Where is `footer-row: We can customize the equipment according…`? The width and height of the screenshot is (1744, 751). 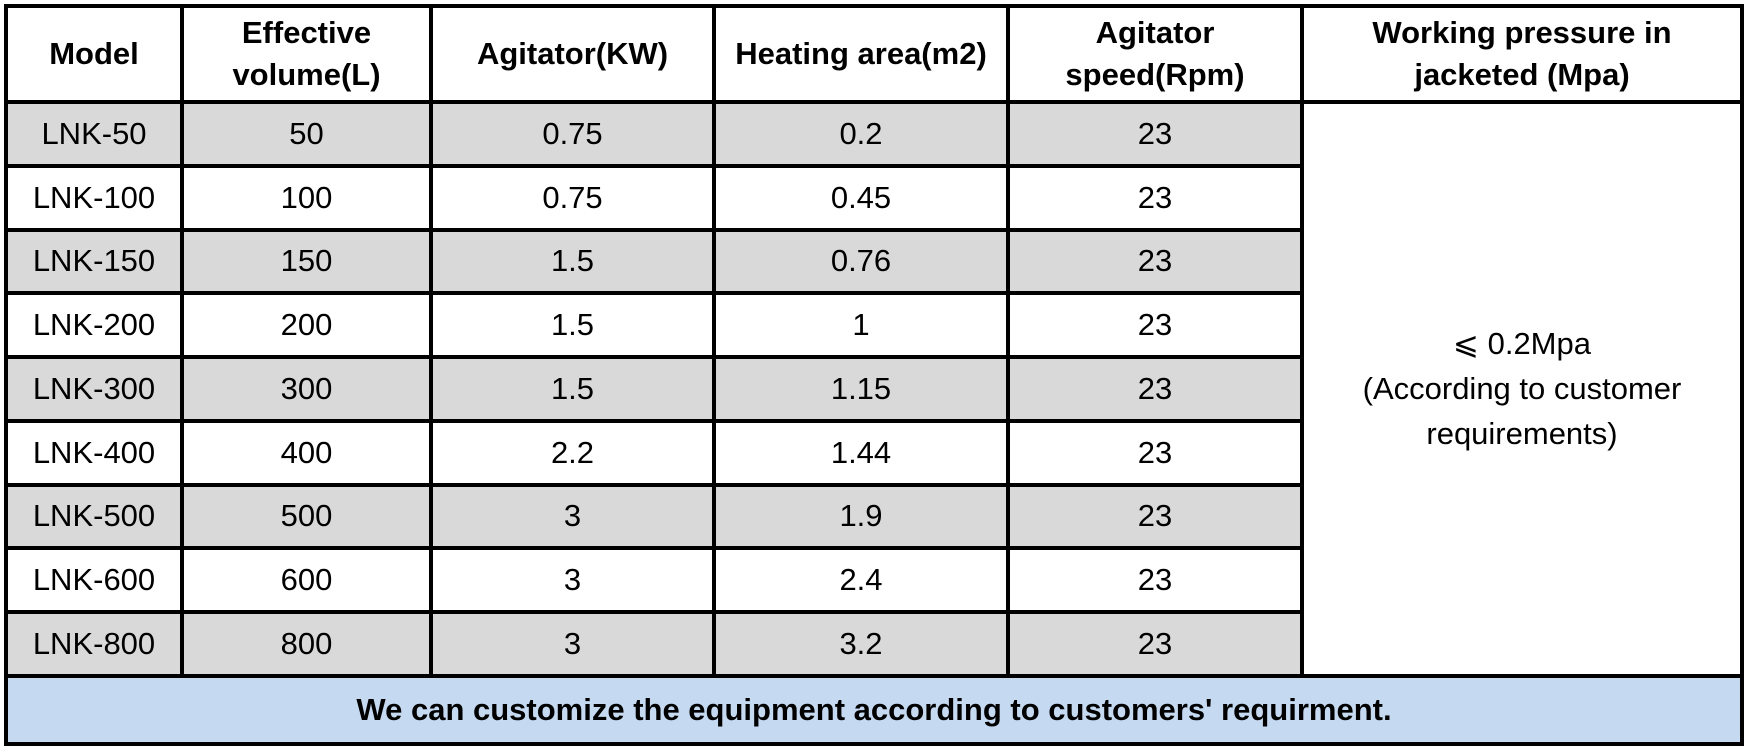
footer-row: We can customize the equipment according… is located at coordinates (874, 710).